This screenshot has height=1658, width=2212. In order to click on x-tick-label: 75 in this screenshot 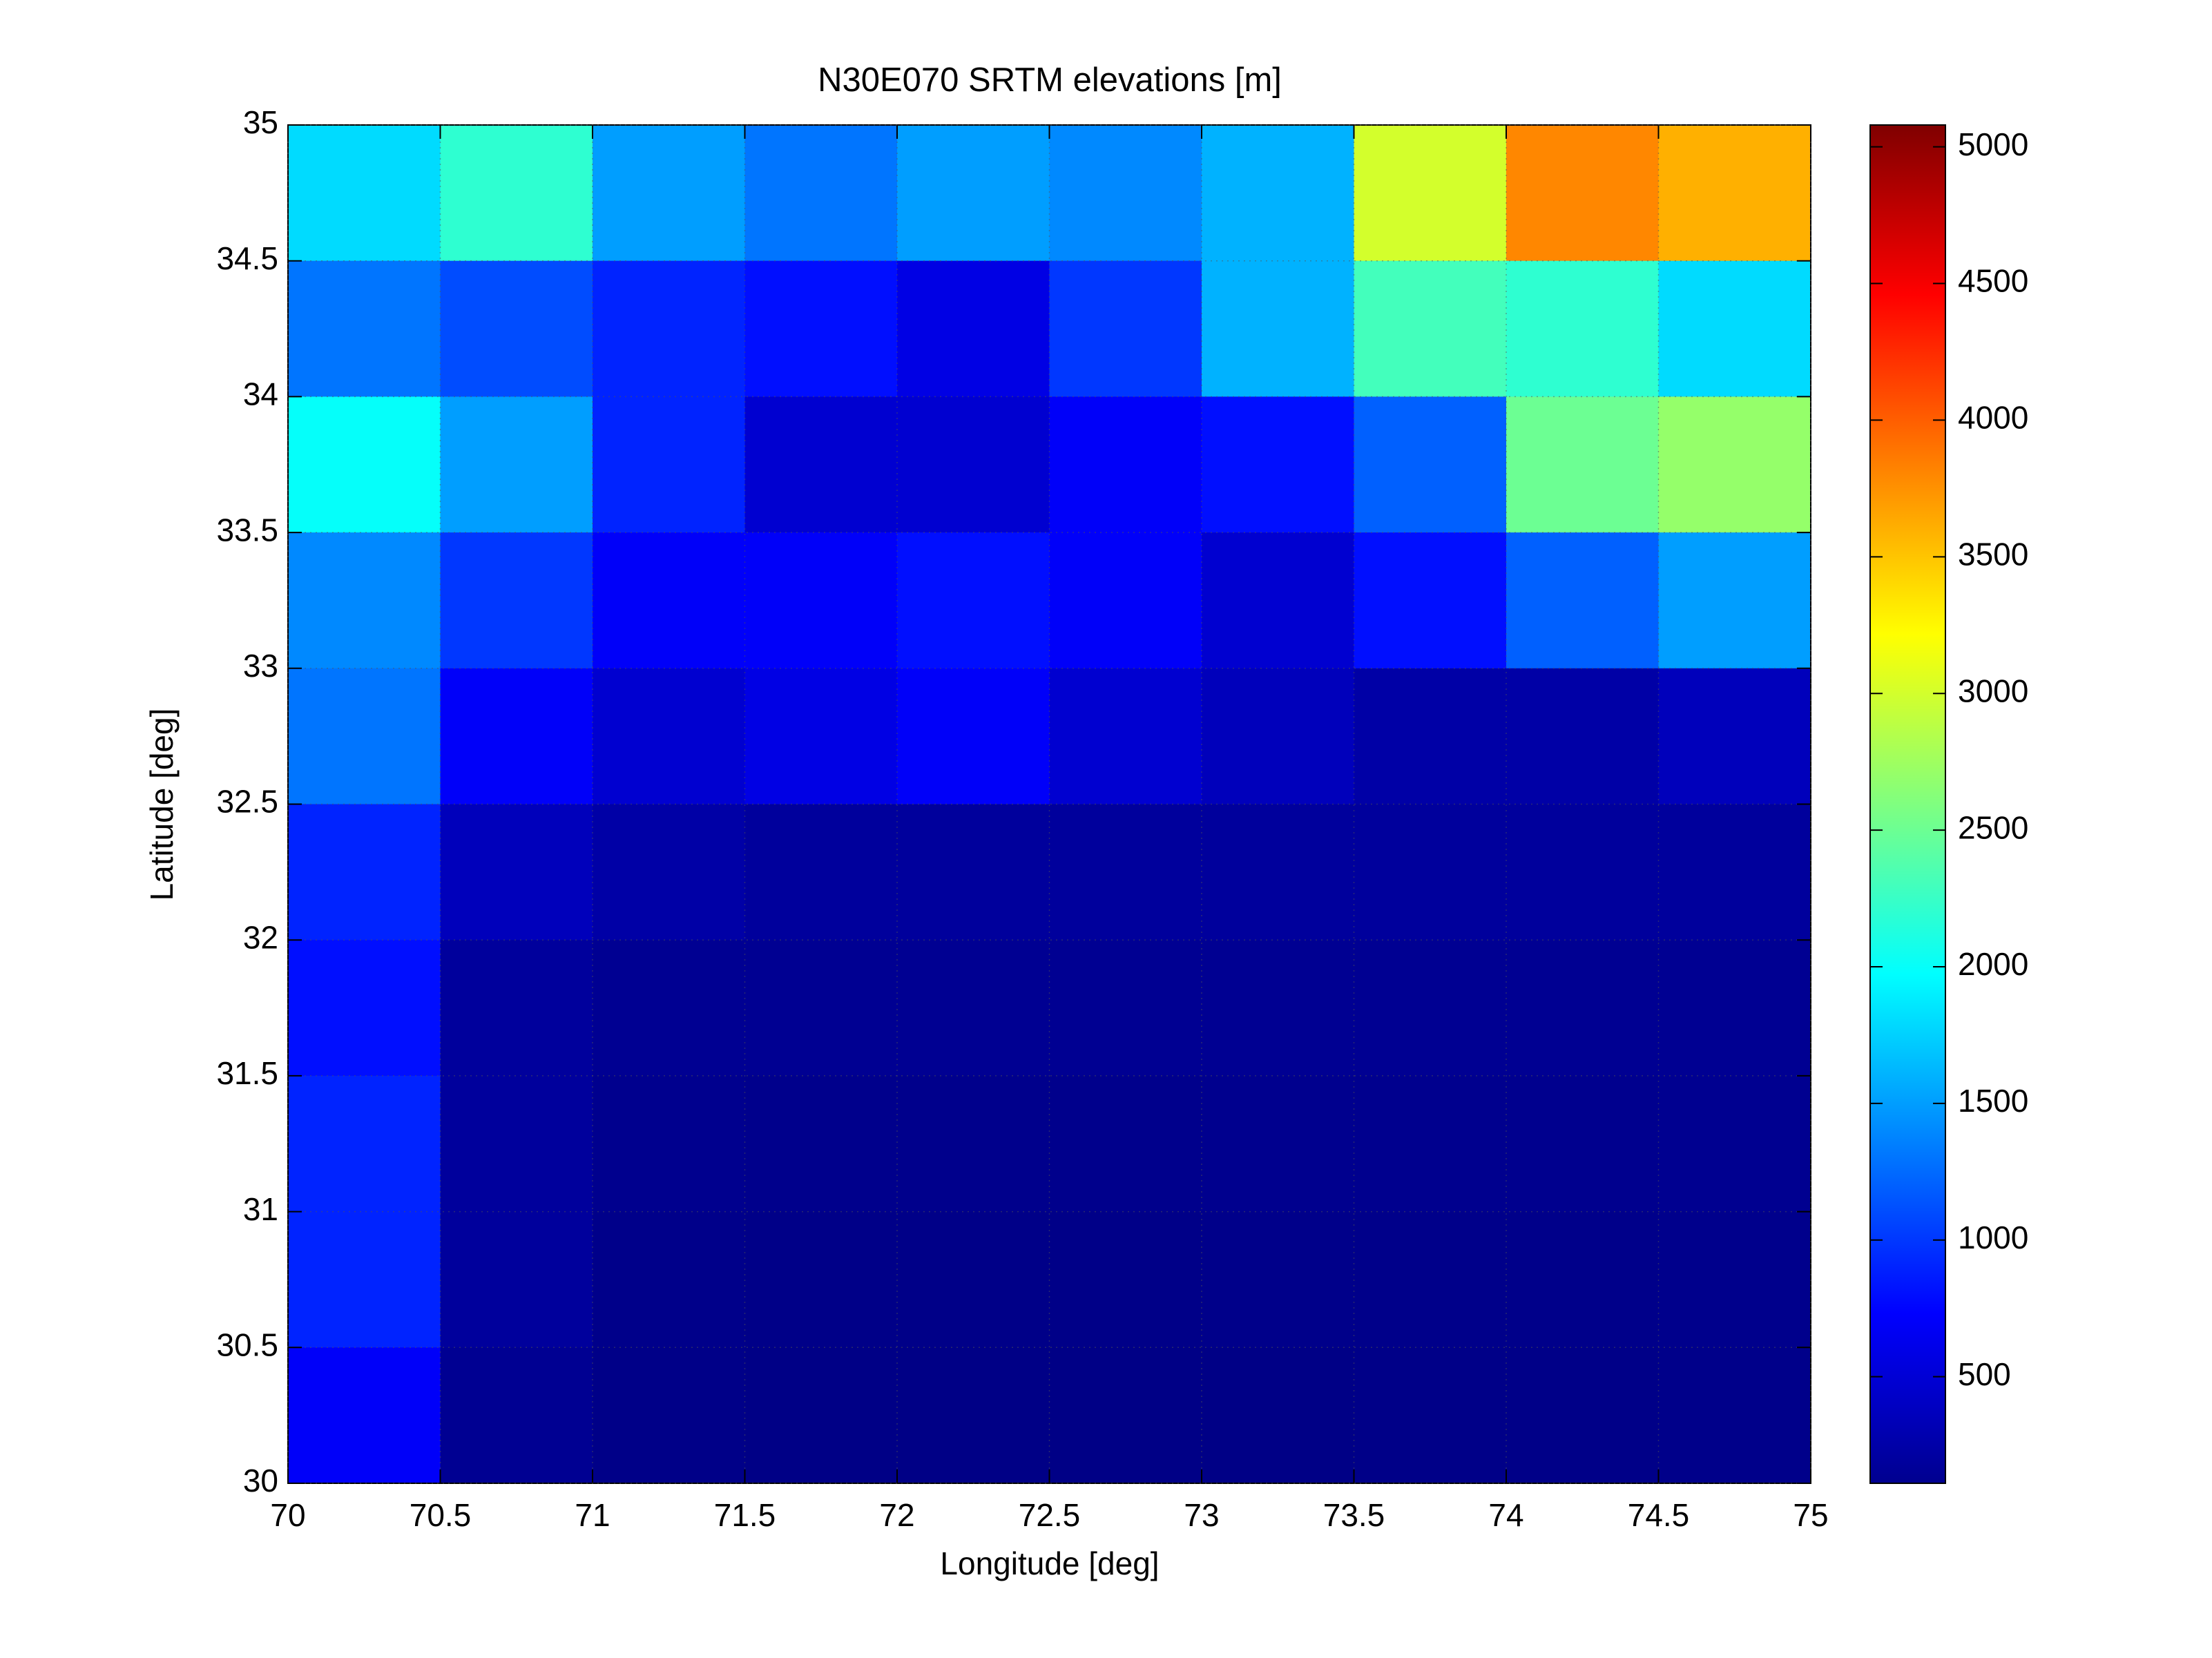, I will do `click(1811, 1515)`.